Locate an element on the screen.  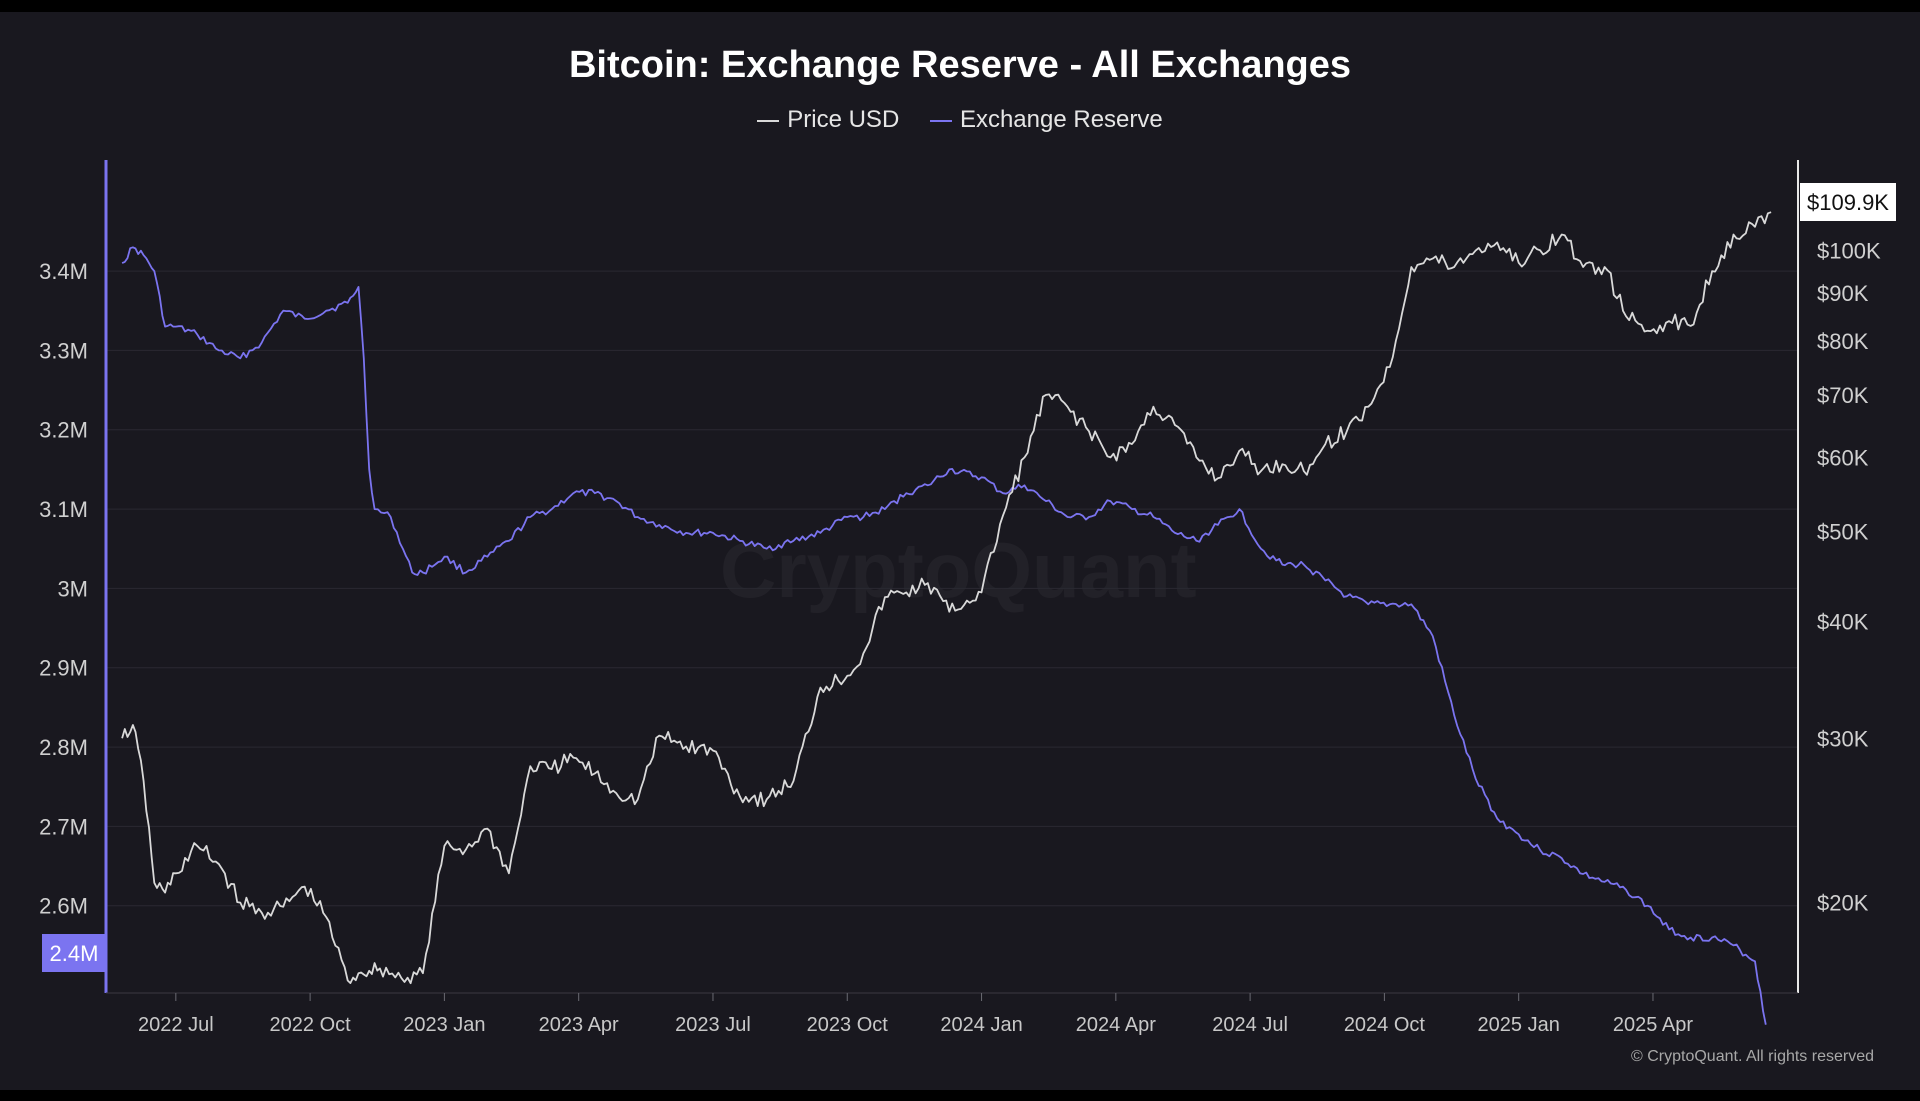
left-tick-label: 2.9M is located at coordinates (63, 668).